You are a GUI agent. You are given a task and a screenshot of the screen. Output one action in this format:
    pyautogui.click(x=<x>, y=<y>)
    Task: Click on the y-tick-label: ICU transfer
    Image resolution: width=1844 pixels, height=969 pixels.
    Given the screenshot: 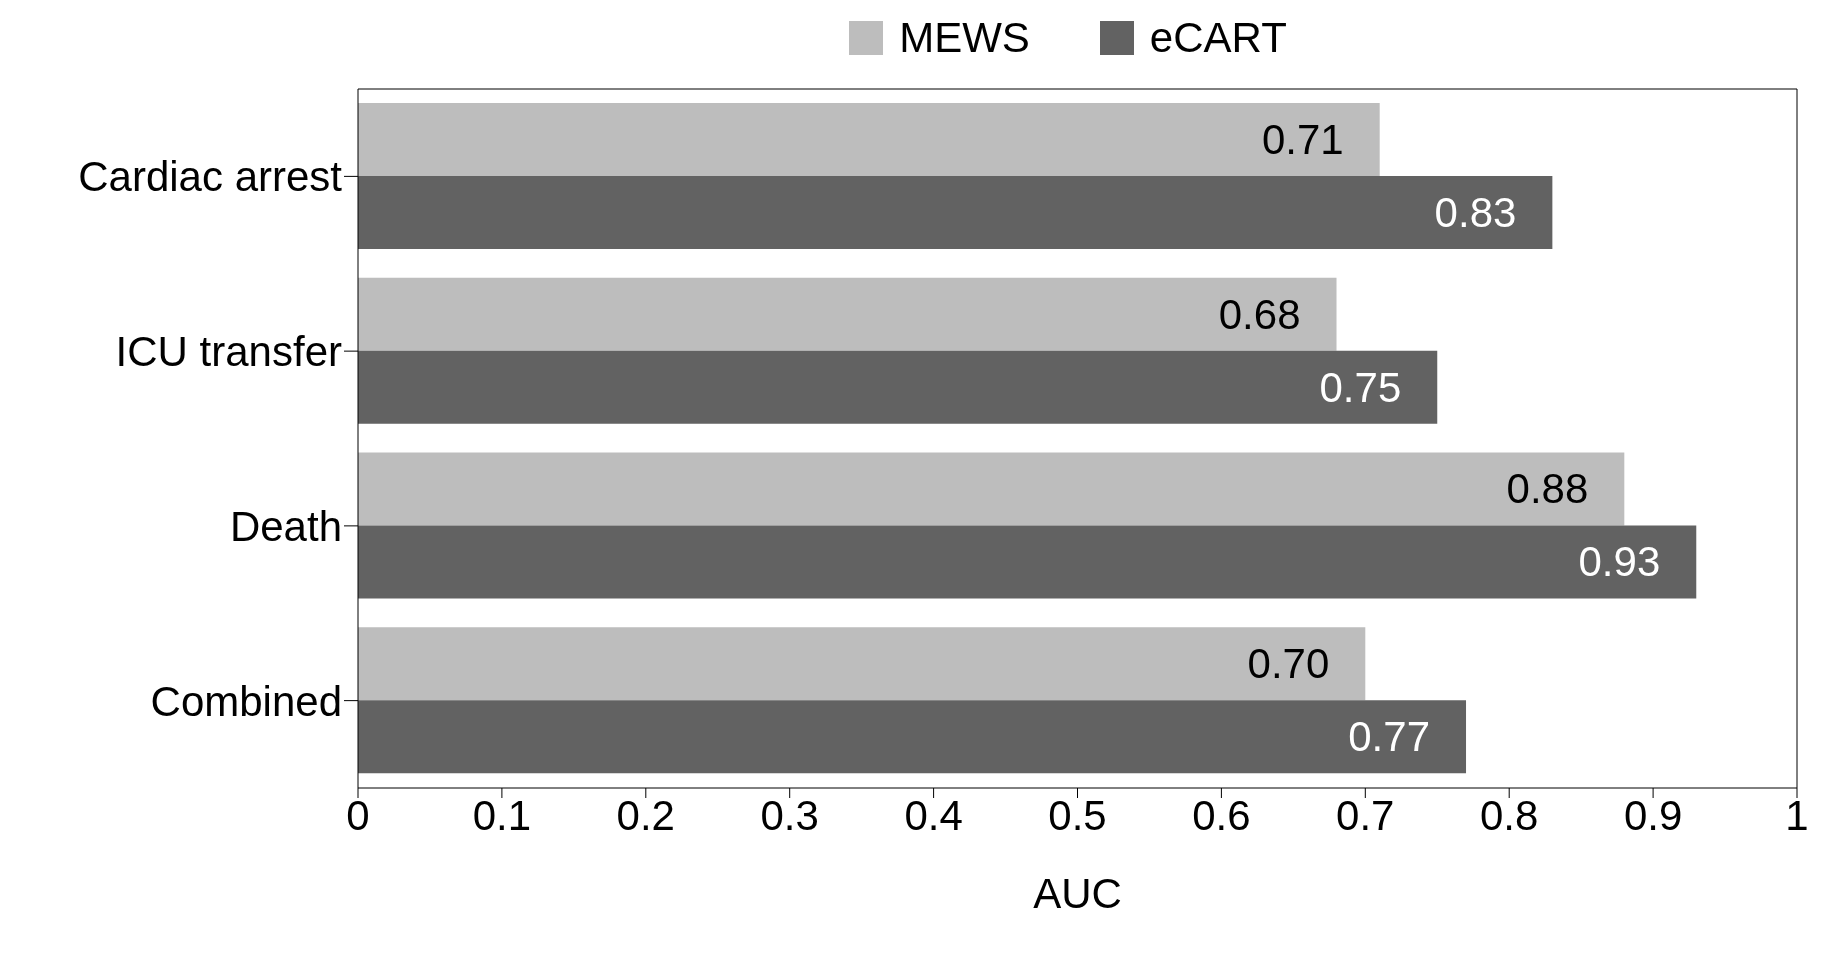 What is the action you would take?
    pyautogui.click(x=229, y=352)
    